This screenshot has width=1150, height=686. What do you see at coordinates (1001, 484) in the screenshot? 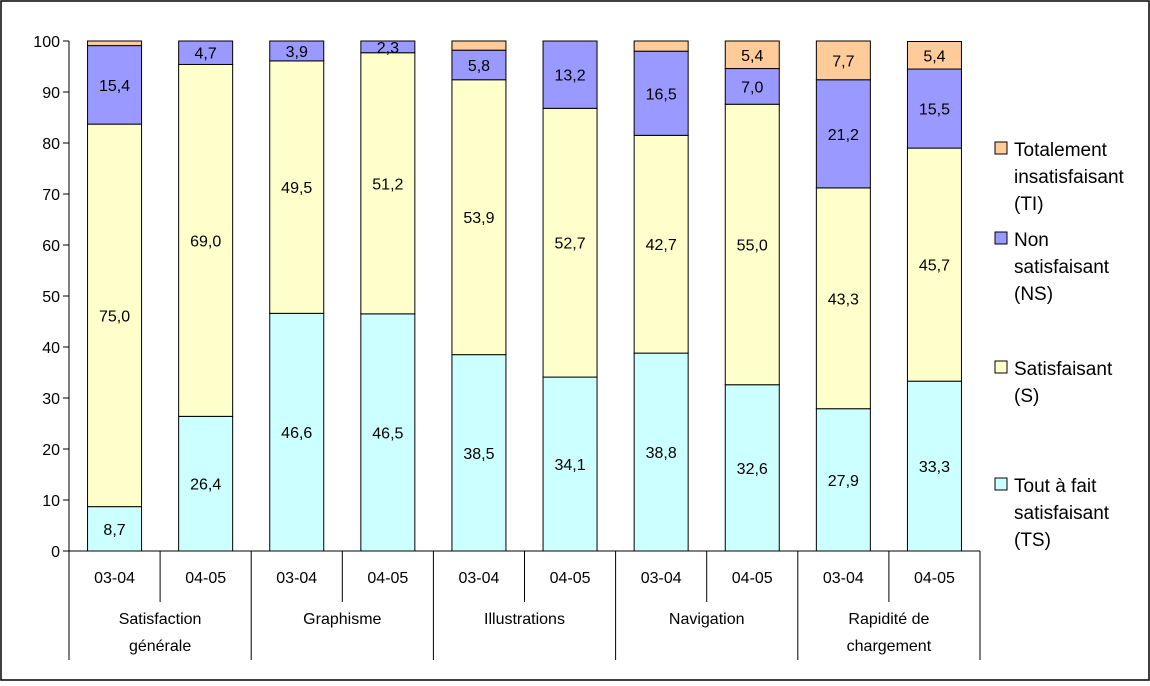
I see `legend-swatch-ts` at bounding box center [1001, 484].